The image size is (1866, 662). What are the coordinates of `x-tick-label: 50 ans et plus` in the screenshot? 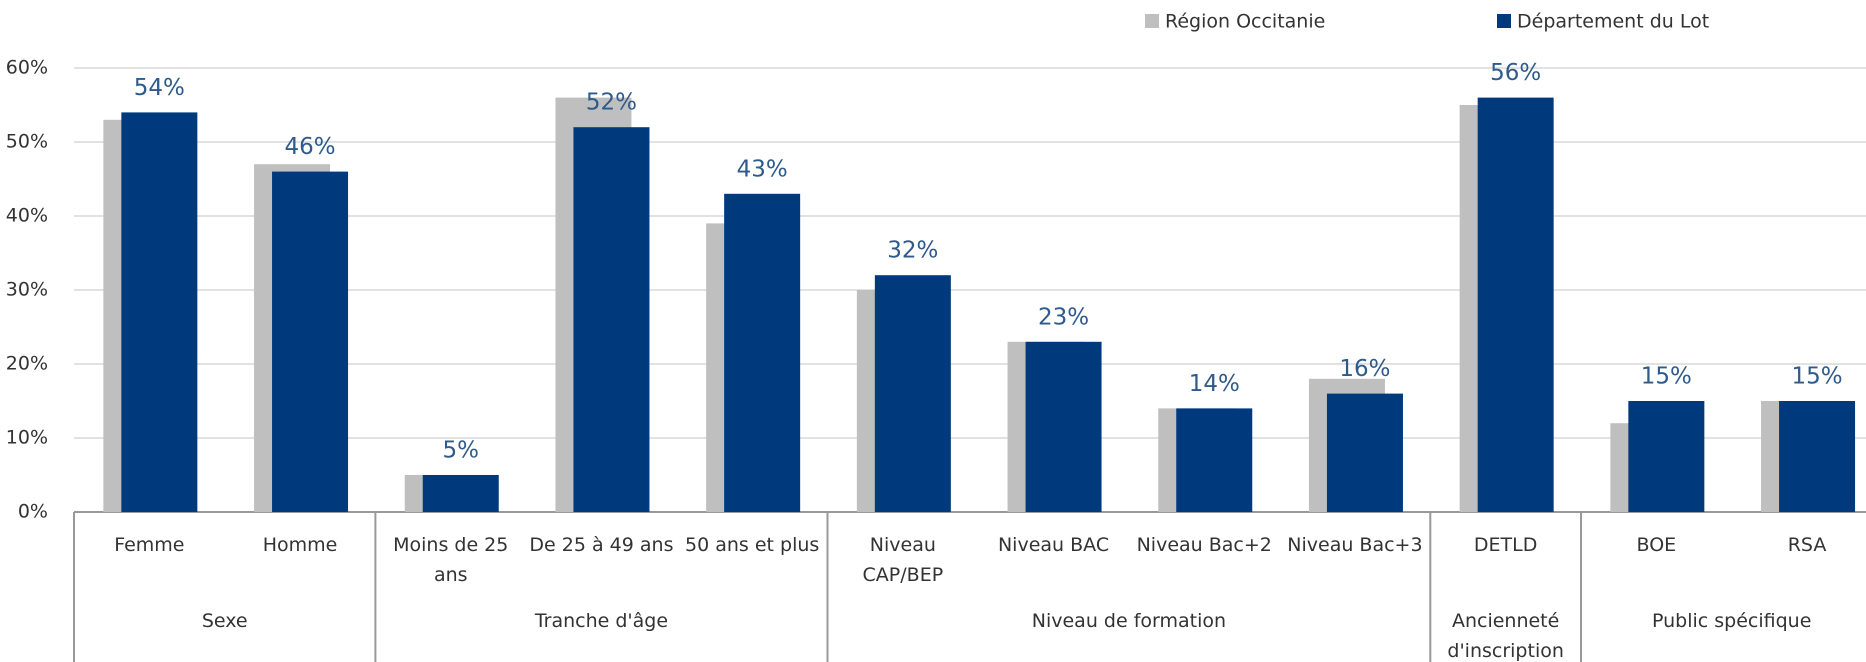 It's located at (752, 545).